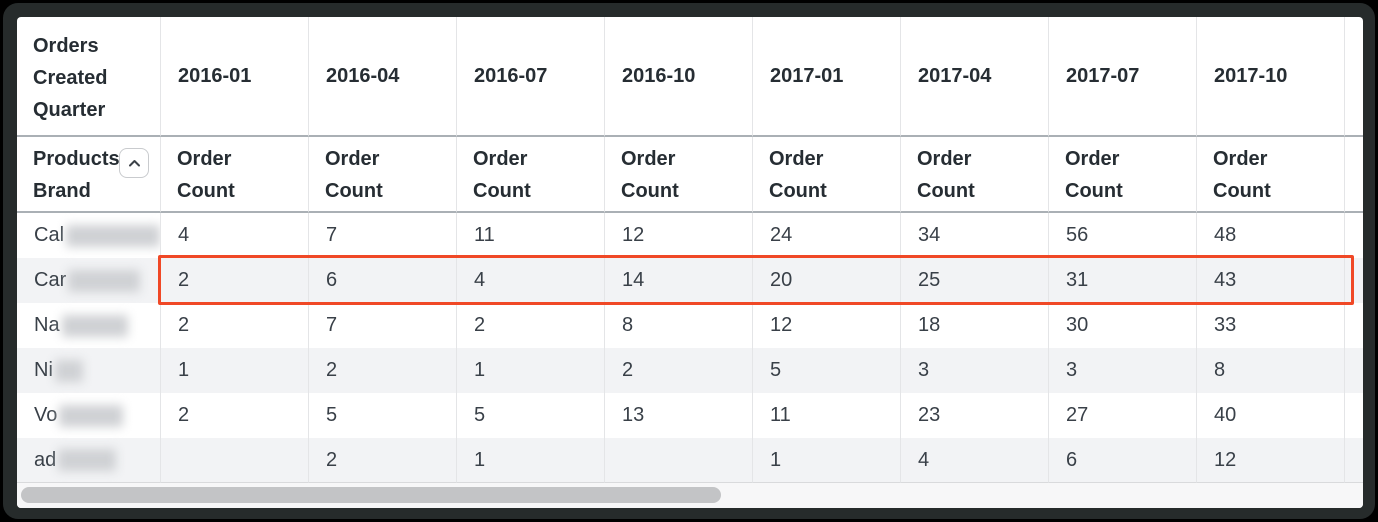 This screenshot has height=522, width=1378. I want to click on corner-header: Orders Created Quarter, so click(89, 77).